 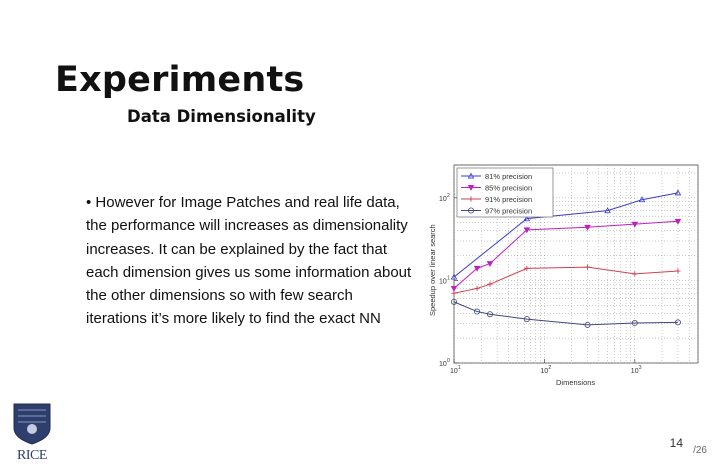 I want to click on x-tick-exponent: 2, so click(x=549, y=368).